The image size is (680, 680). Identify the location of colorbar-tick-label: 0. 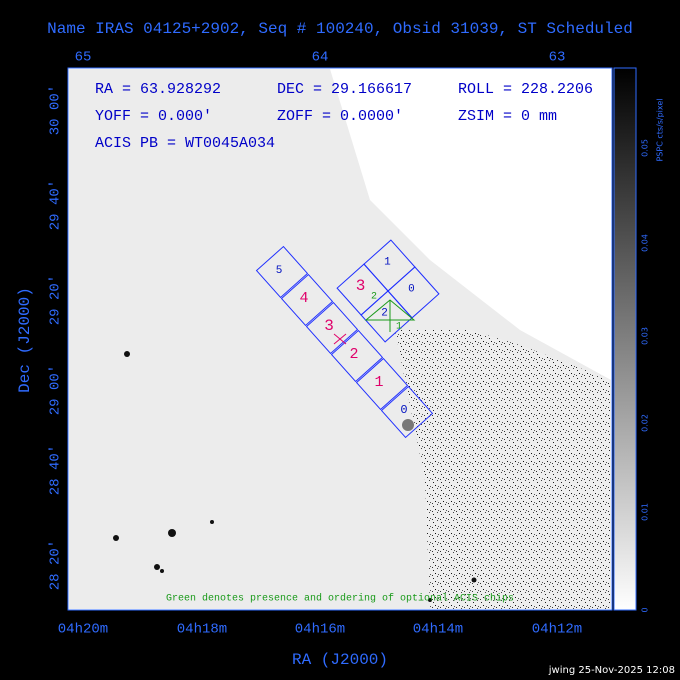
(645, 609).